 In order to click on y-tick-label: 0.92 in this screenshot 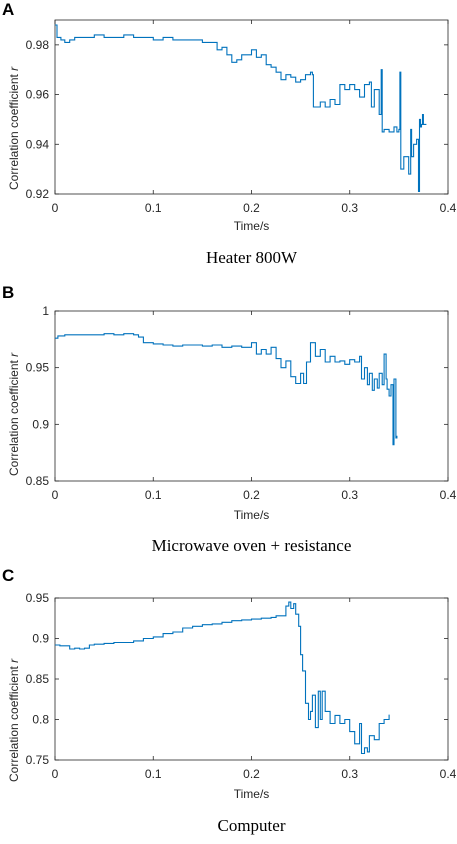, I will do `click(38, 194)`.